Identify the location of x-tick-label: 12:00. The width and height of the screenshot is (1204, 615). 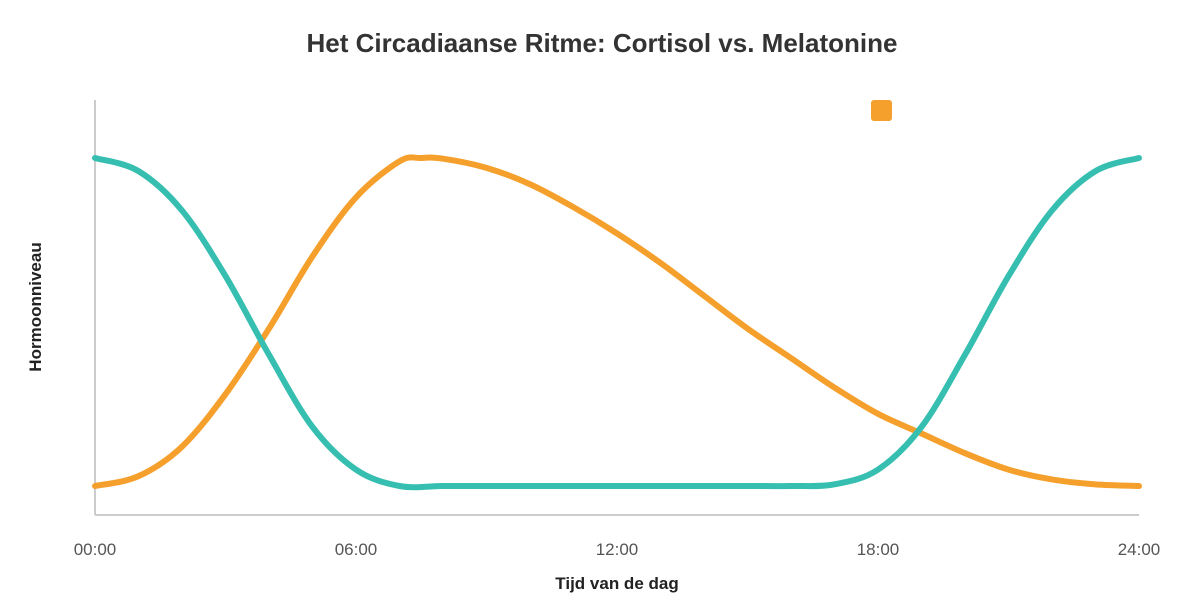
(617, 549).